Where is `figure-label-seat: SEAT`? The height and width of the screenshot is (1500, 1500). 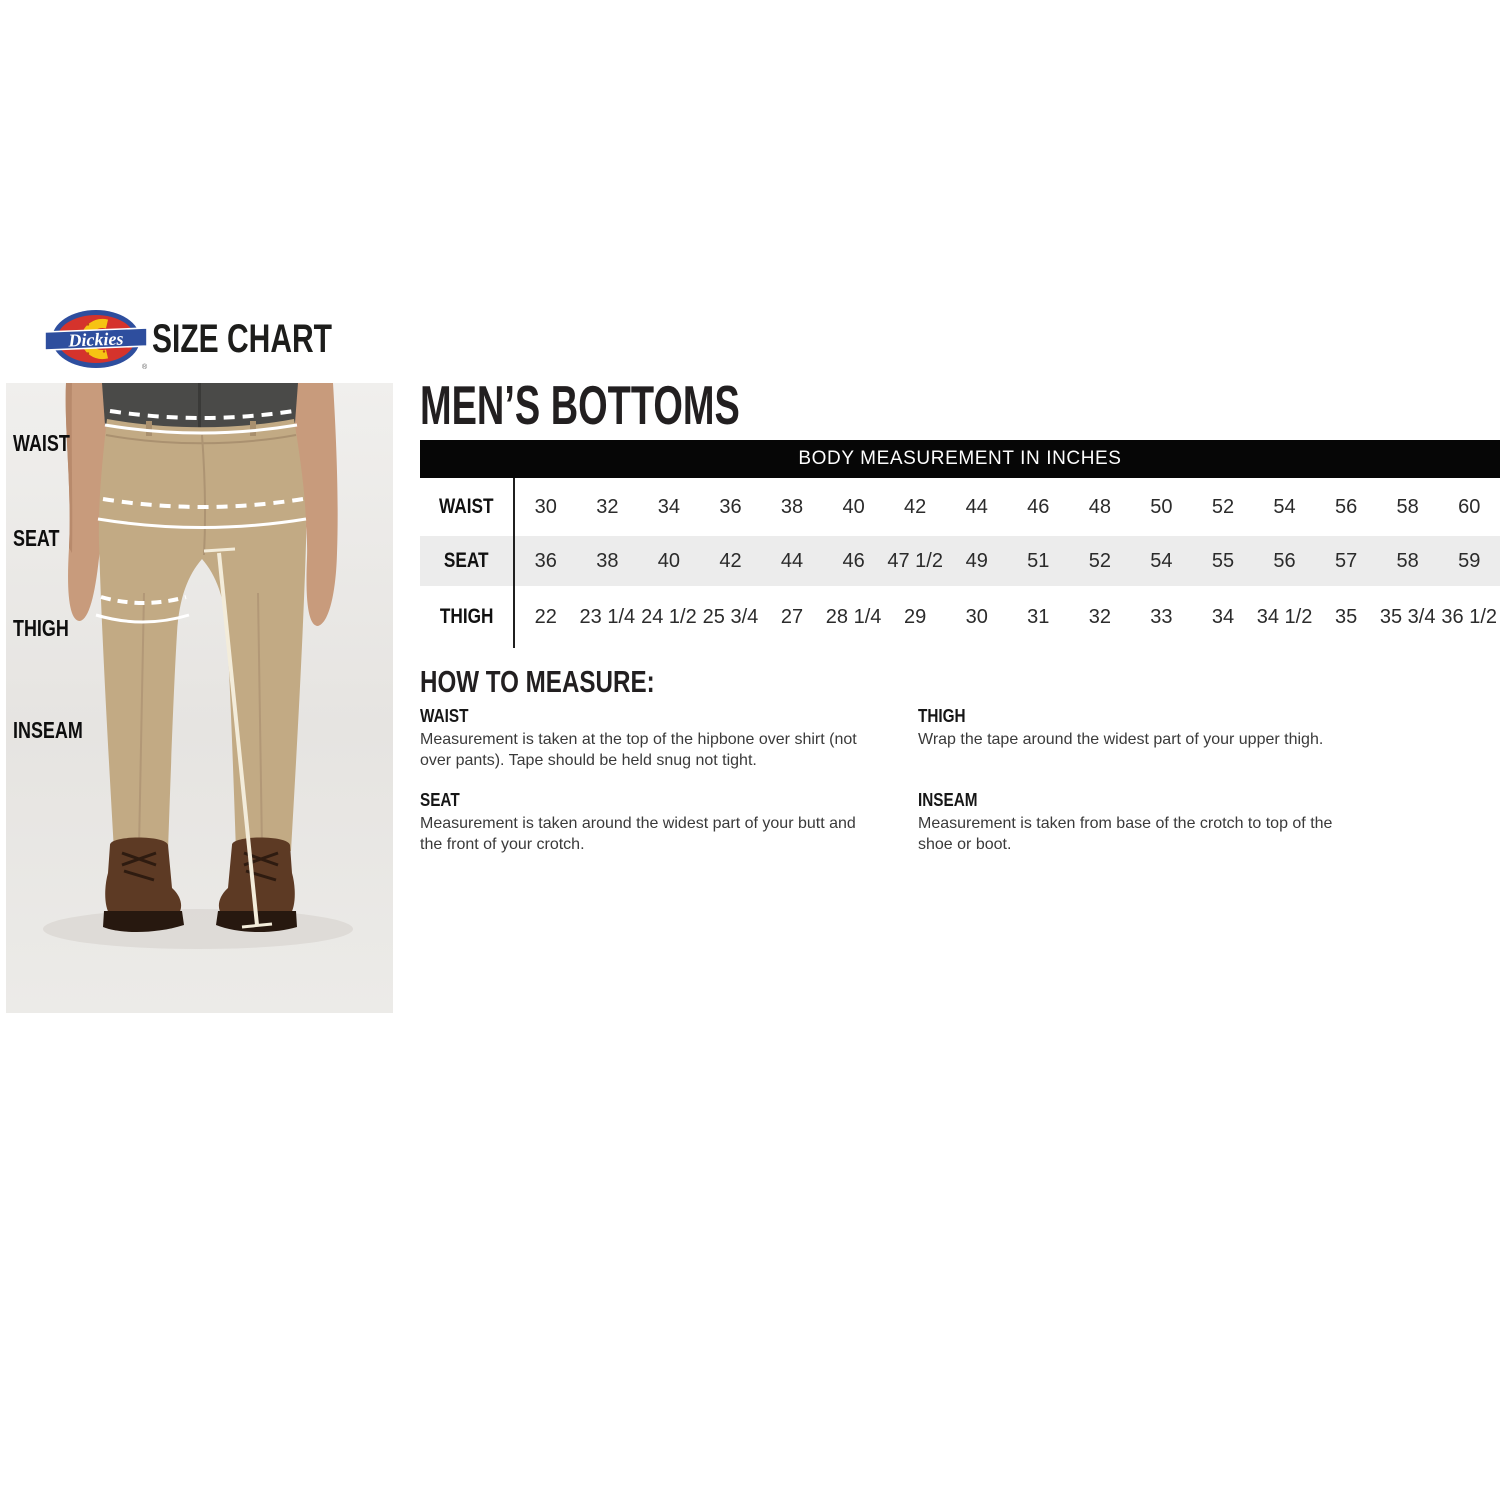 figure-label-seat: SEAT is located at coordinates (36, 538).